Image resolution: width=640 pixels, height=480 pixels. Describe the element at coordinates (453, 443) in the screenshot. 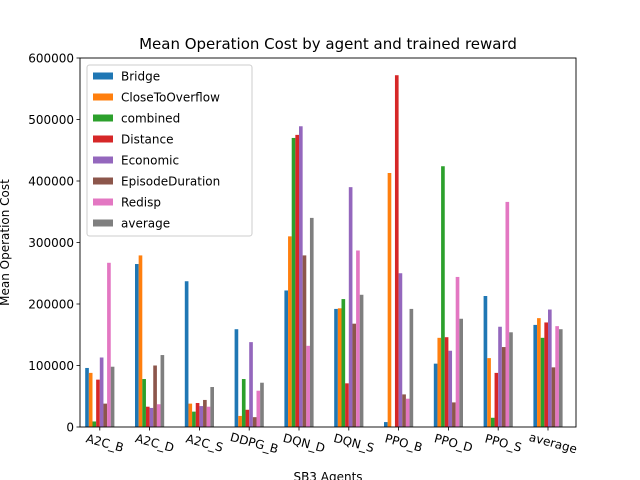

I see `x-tick-label-PPO_D: PPO_D` at that location.